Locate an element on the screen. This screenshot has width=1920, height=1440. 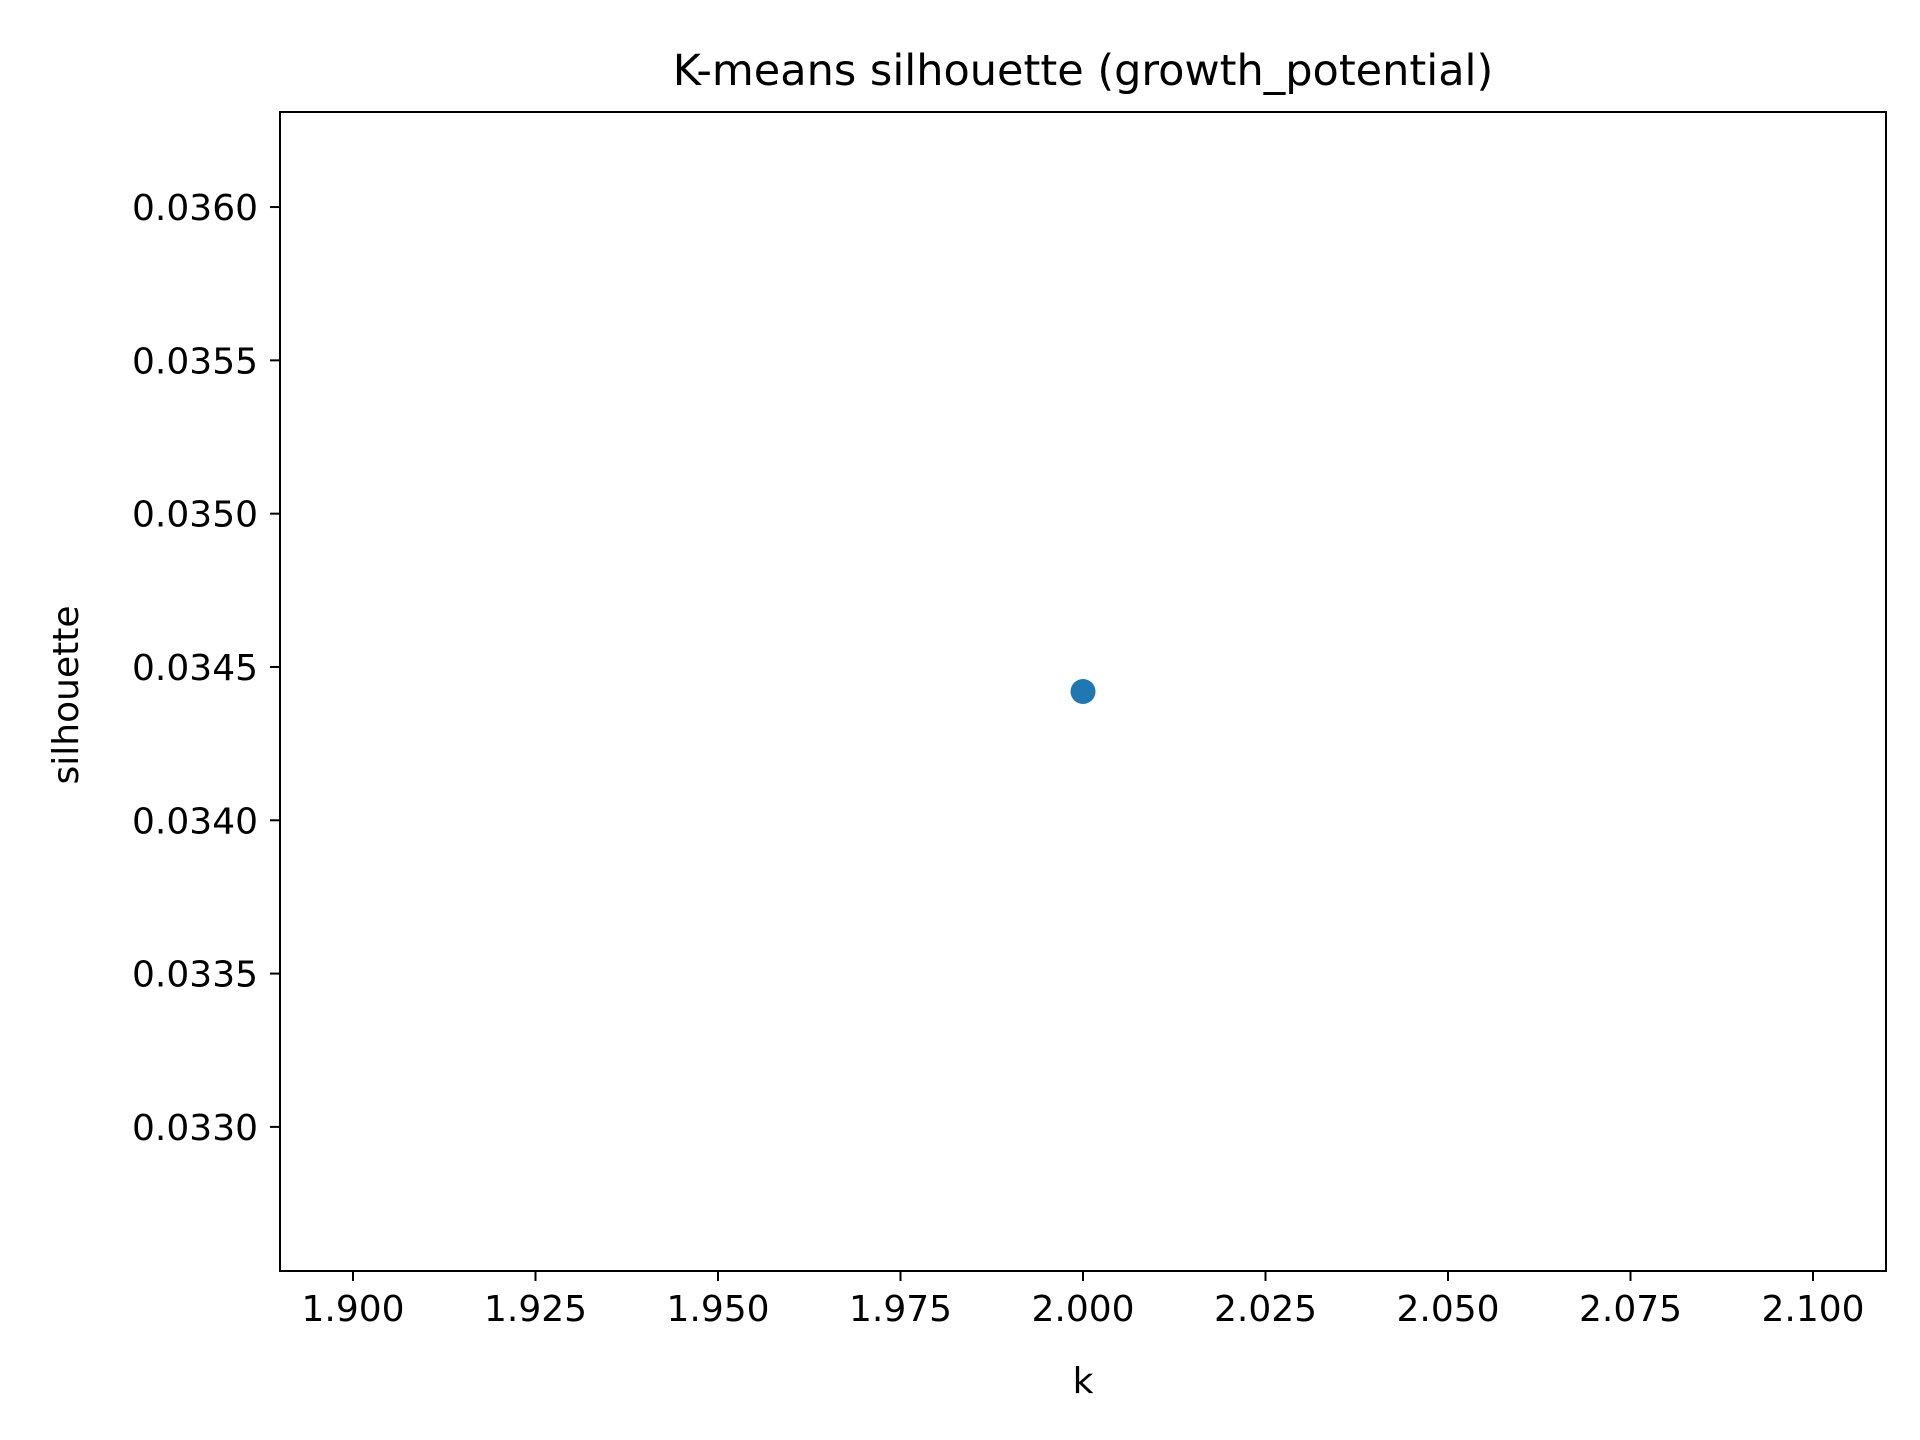
x-tick-label: 2.075 is located at coordinates (1630, 1309).